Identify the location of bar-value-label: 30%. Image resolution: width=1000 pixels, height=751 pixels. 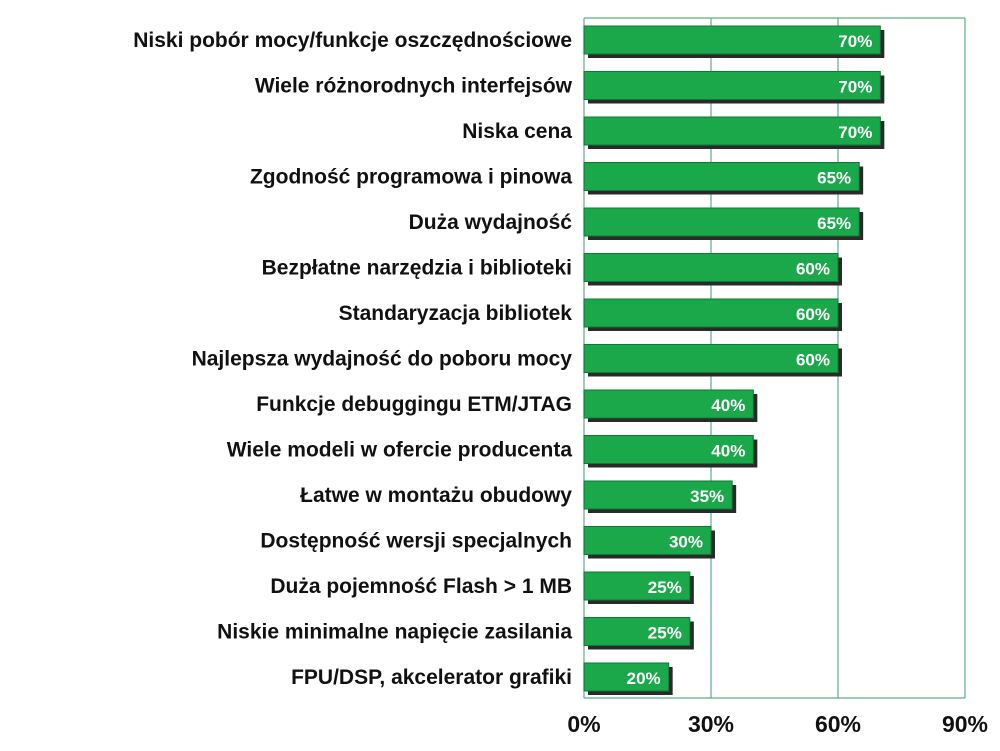
(686, 542).